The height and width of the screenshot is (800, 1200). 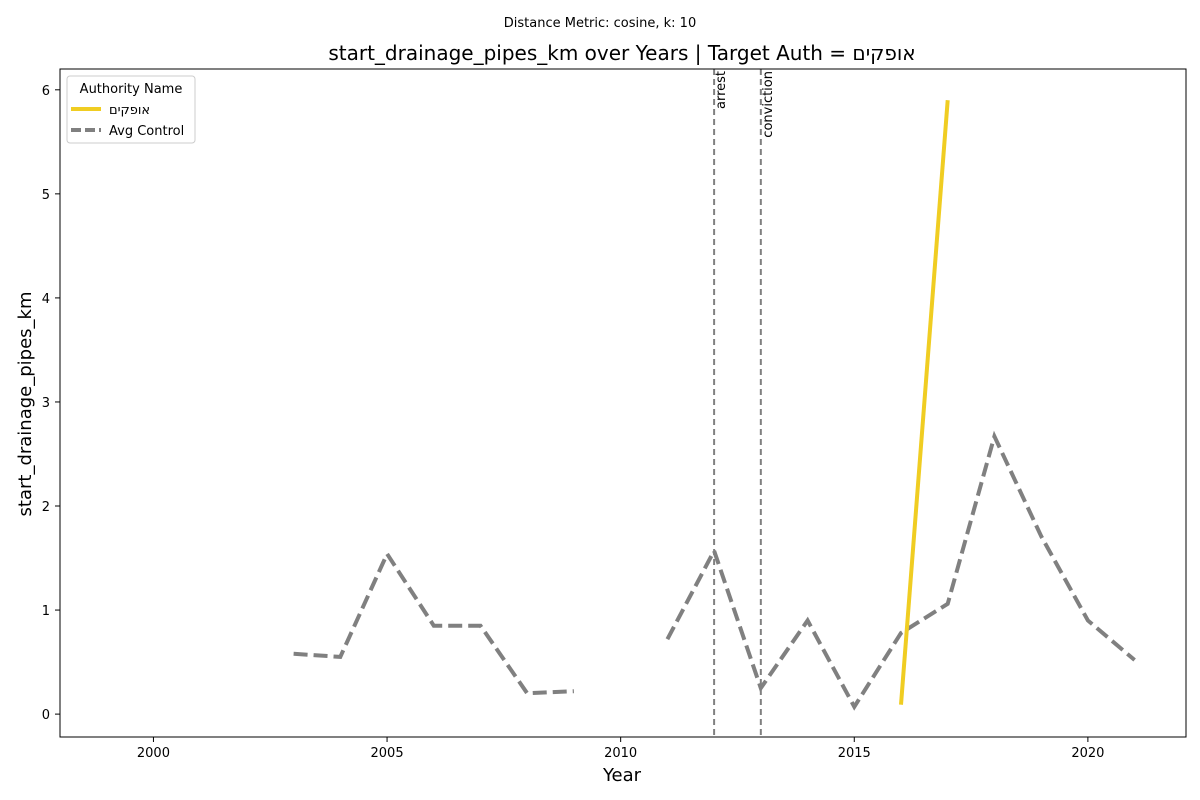 I want to click on x-tick-label: 2000, so click(x=153, y=753).